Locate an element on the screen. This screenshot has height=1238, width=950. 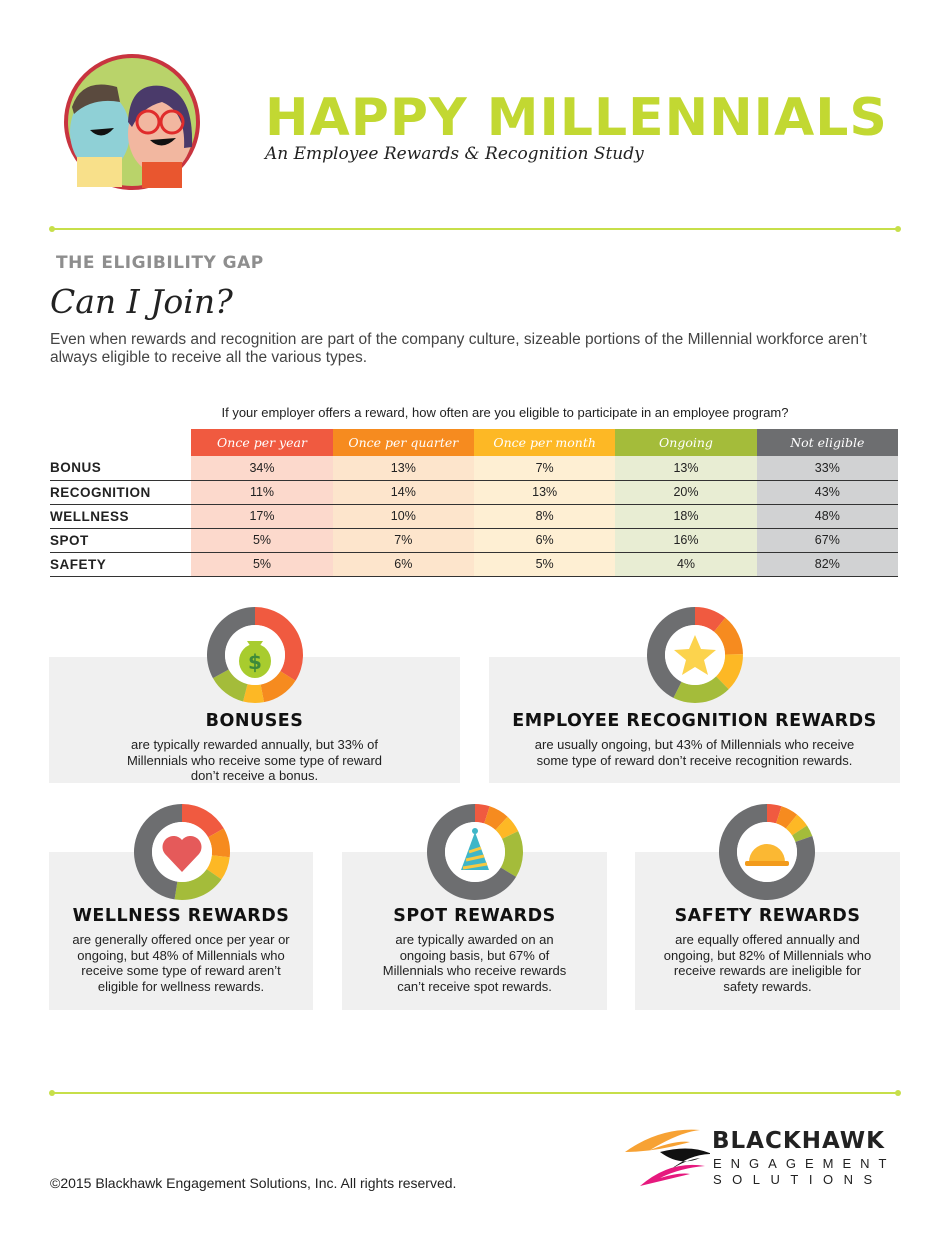
bonus-donut: $ is located at coordinates (255, 655).